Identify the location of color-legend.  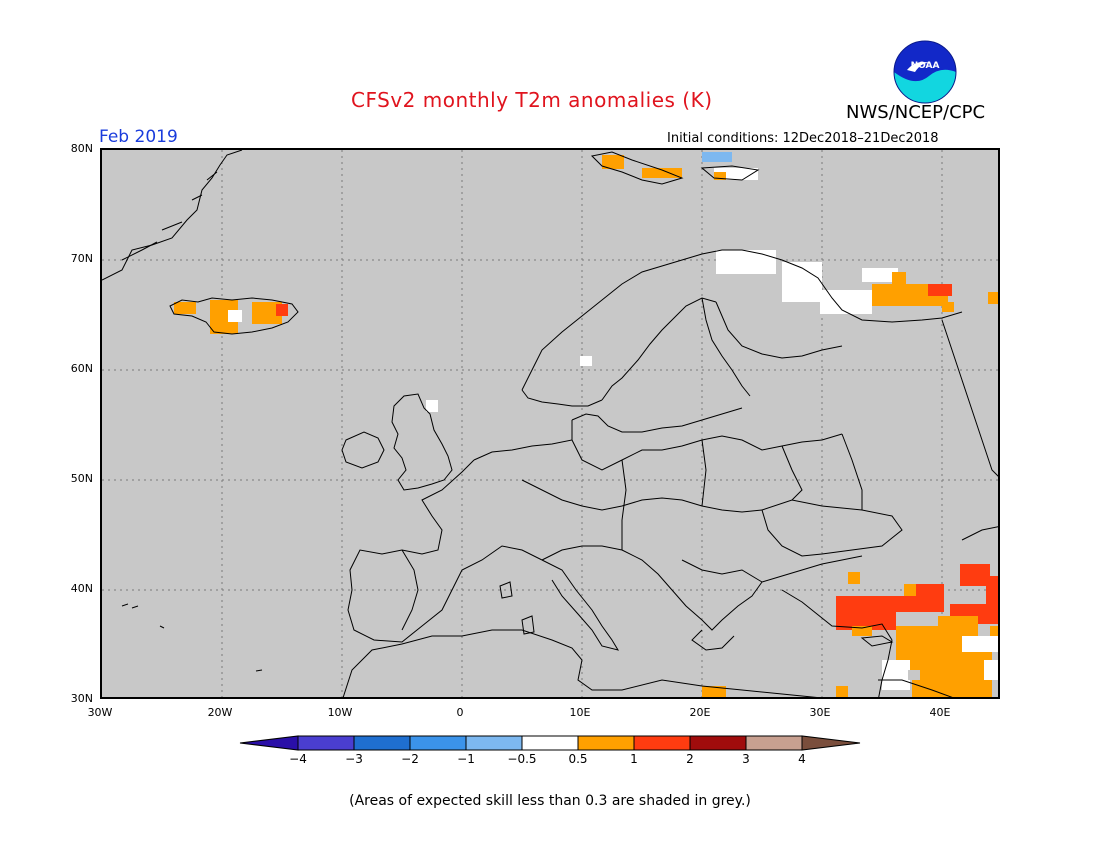
(550, 743).